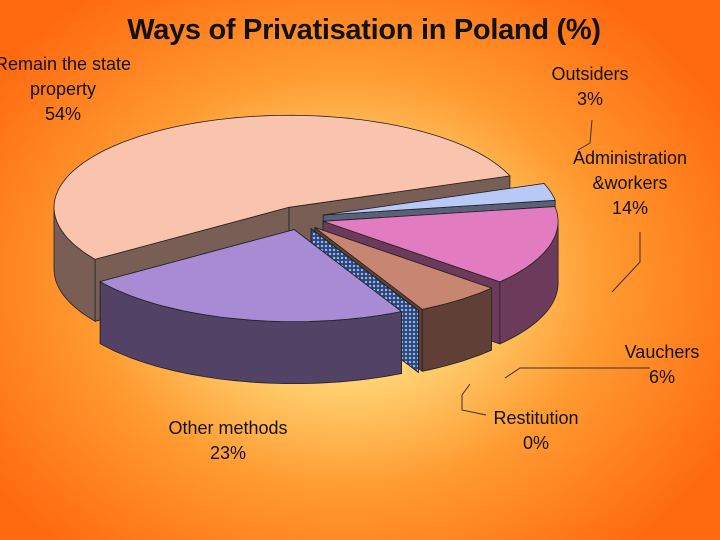  I want to click on leader-lines, so click(555, 267).